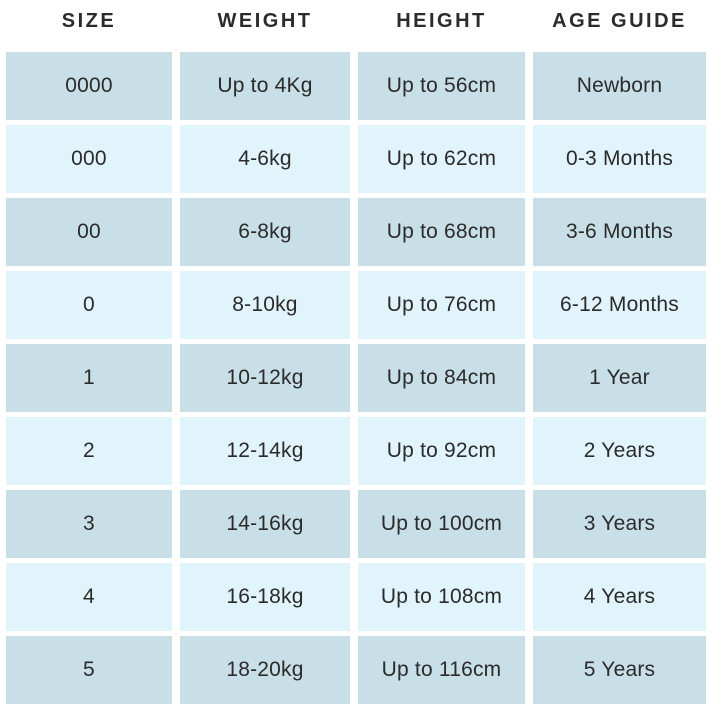 Image resolution: width=712 pixels, height=704 pixels. What do you see at coordinates (265, 305) in the screenshot?
I see `cell-weight: 8-10kg` at bounding box center [265, 305].